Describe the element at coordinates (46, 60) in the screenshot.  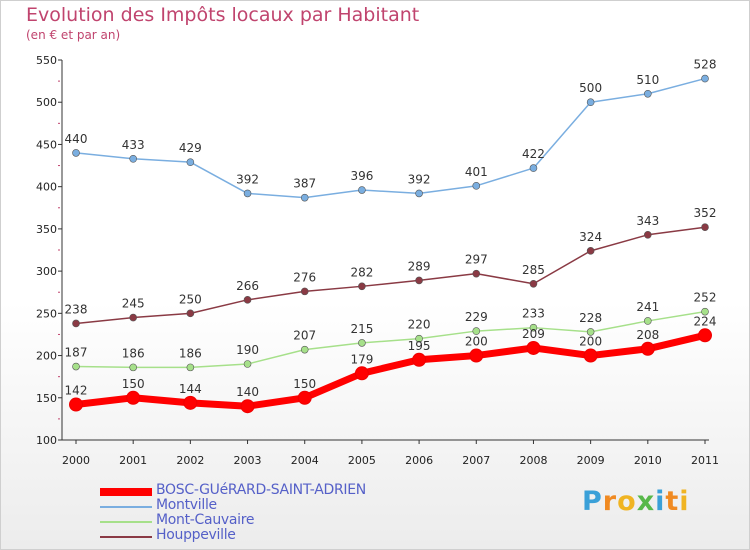
I see `y-tick-label: 550` at that location.